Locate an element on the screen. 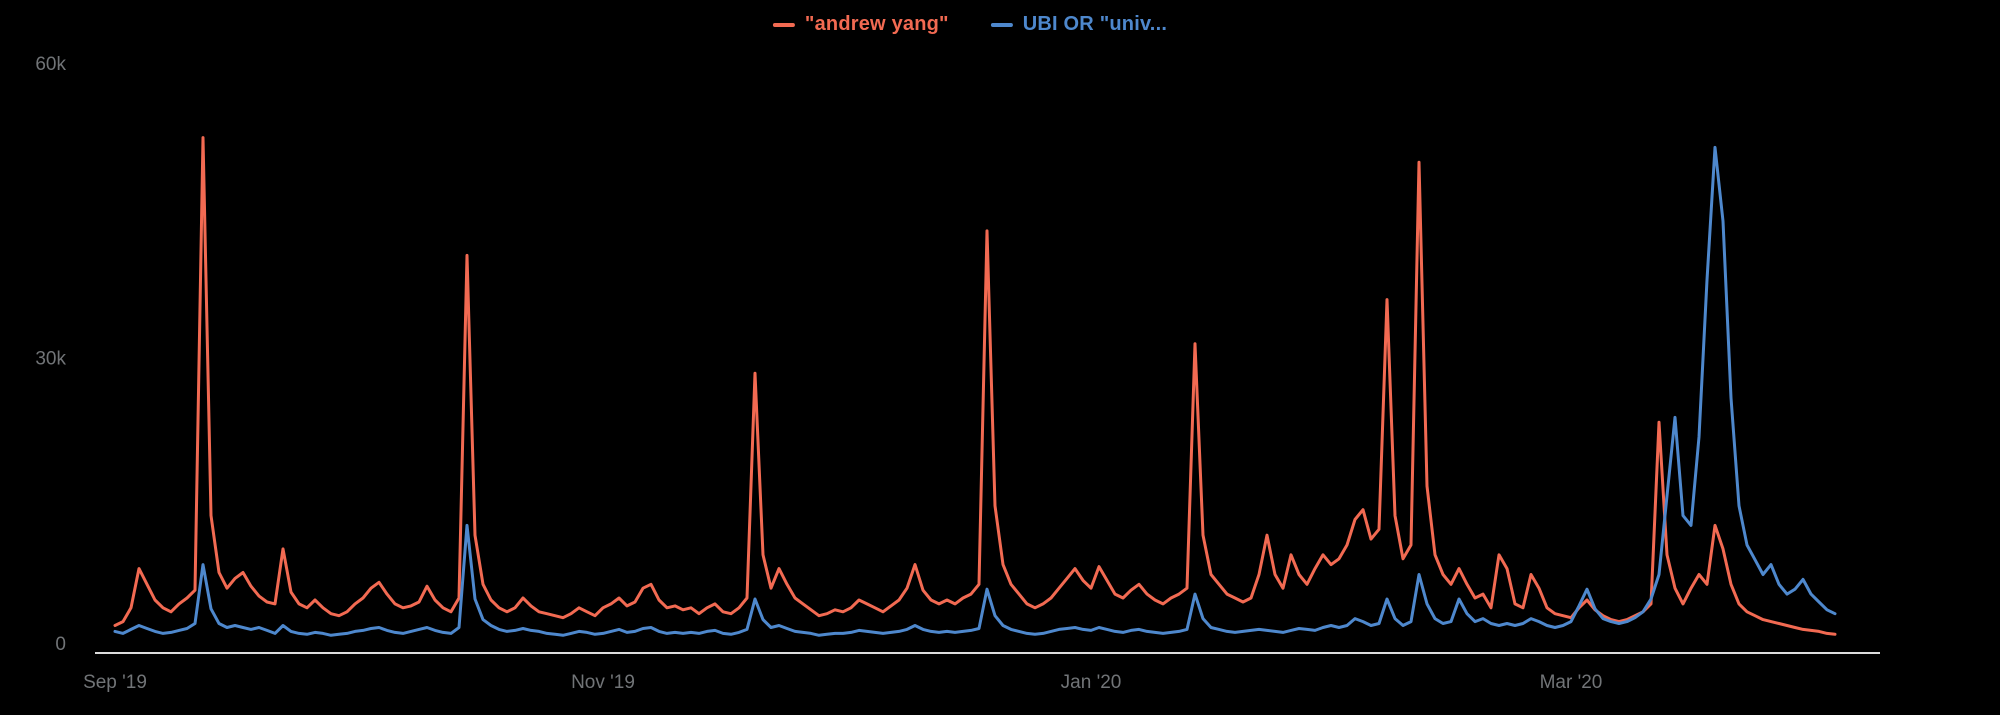 Image resolution: width=2000 pixels, height=715 pixels. x-tick-label: Jan '20 is located at coordinates (1091, 682).